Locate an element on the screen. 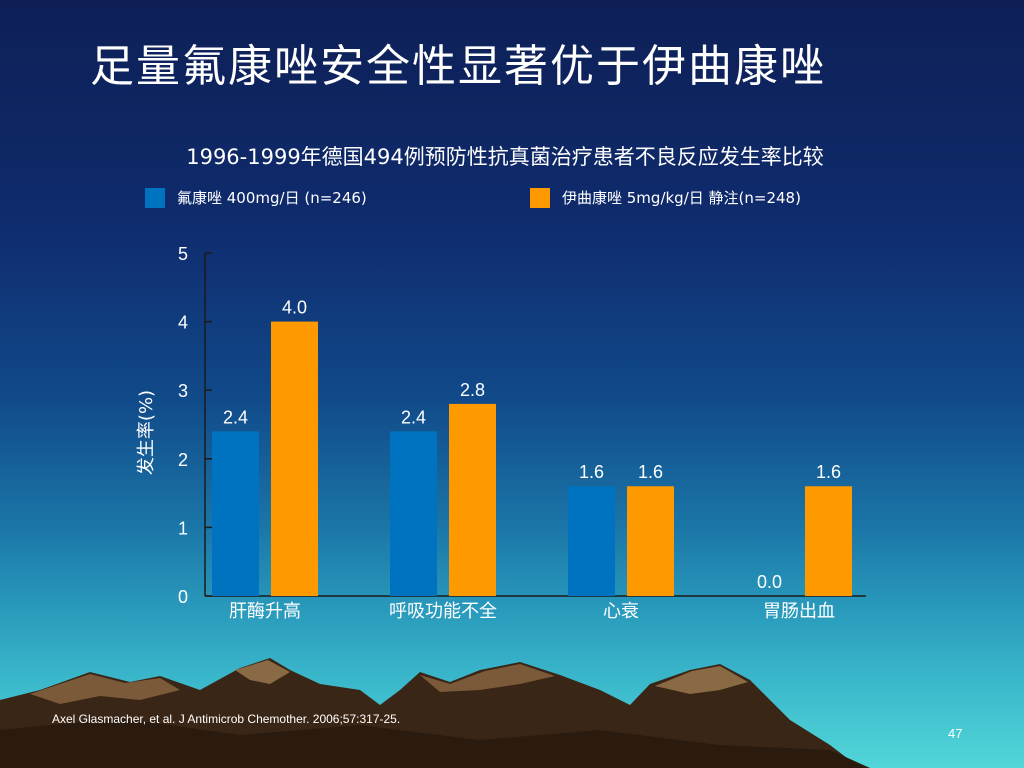 The width and height of the screenshot is (1024, 768). x-tick-label: 肝酶升高 is located at coordinates (265, 611).